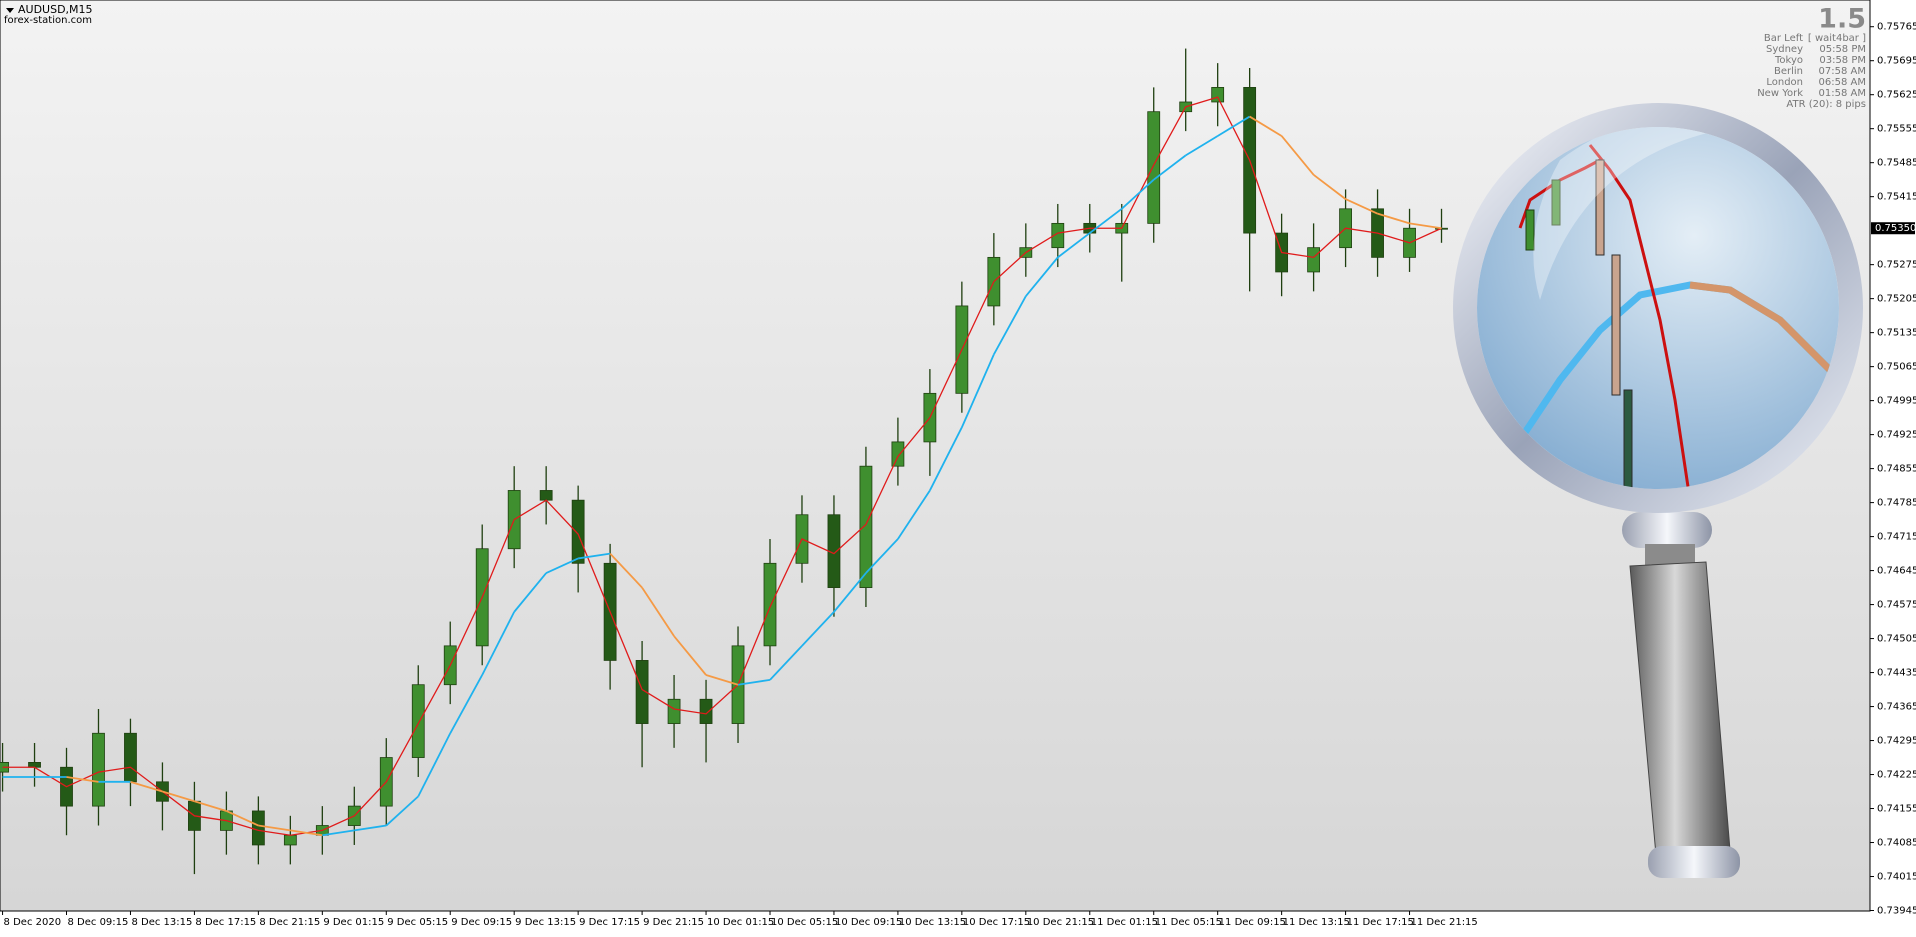 The image size is (1916, 937). I want to click on info-label: Berlin, so click(1788, 71).